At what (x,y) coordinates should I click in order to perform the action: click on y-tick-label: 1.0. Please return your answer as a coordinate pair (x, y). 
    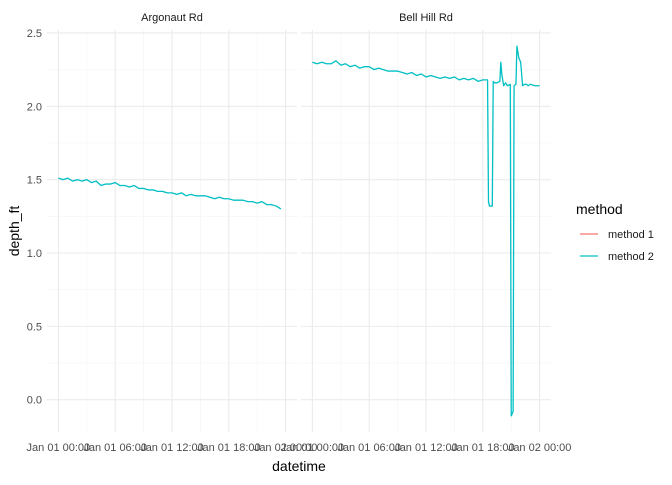
    Looking at the image, I should click on (34, 254).